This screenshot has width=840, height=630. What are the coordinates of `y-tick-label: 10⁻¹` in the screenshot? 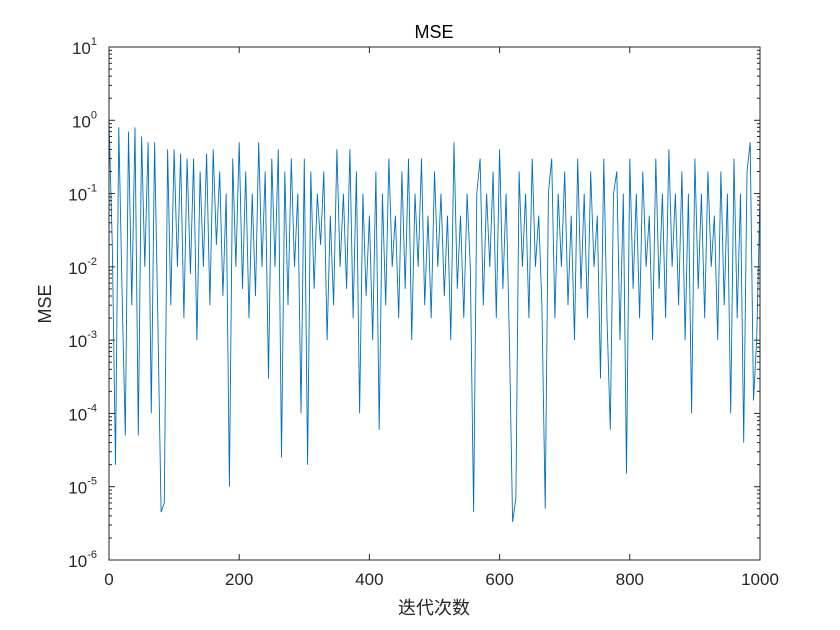 It's located at (82, 194).